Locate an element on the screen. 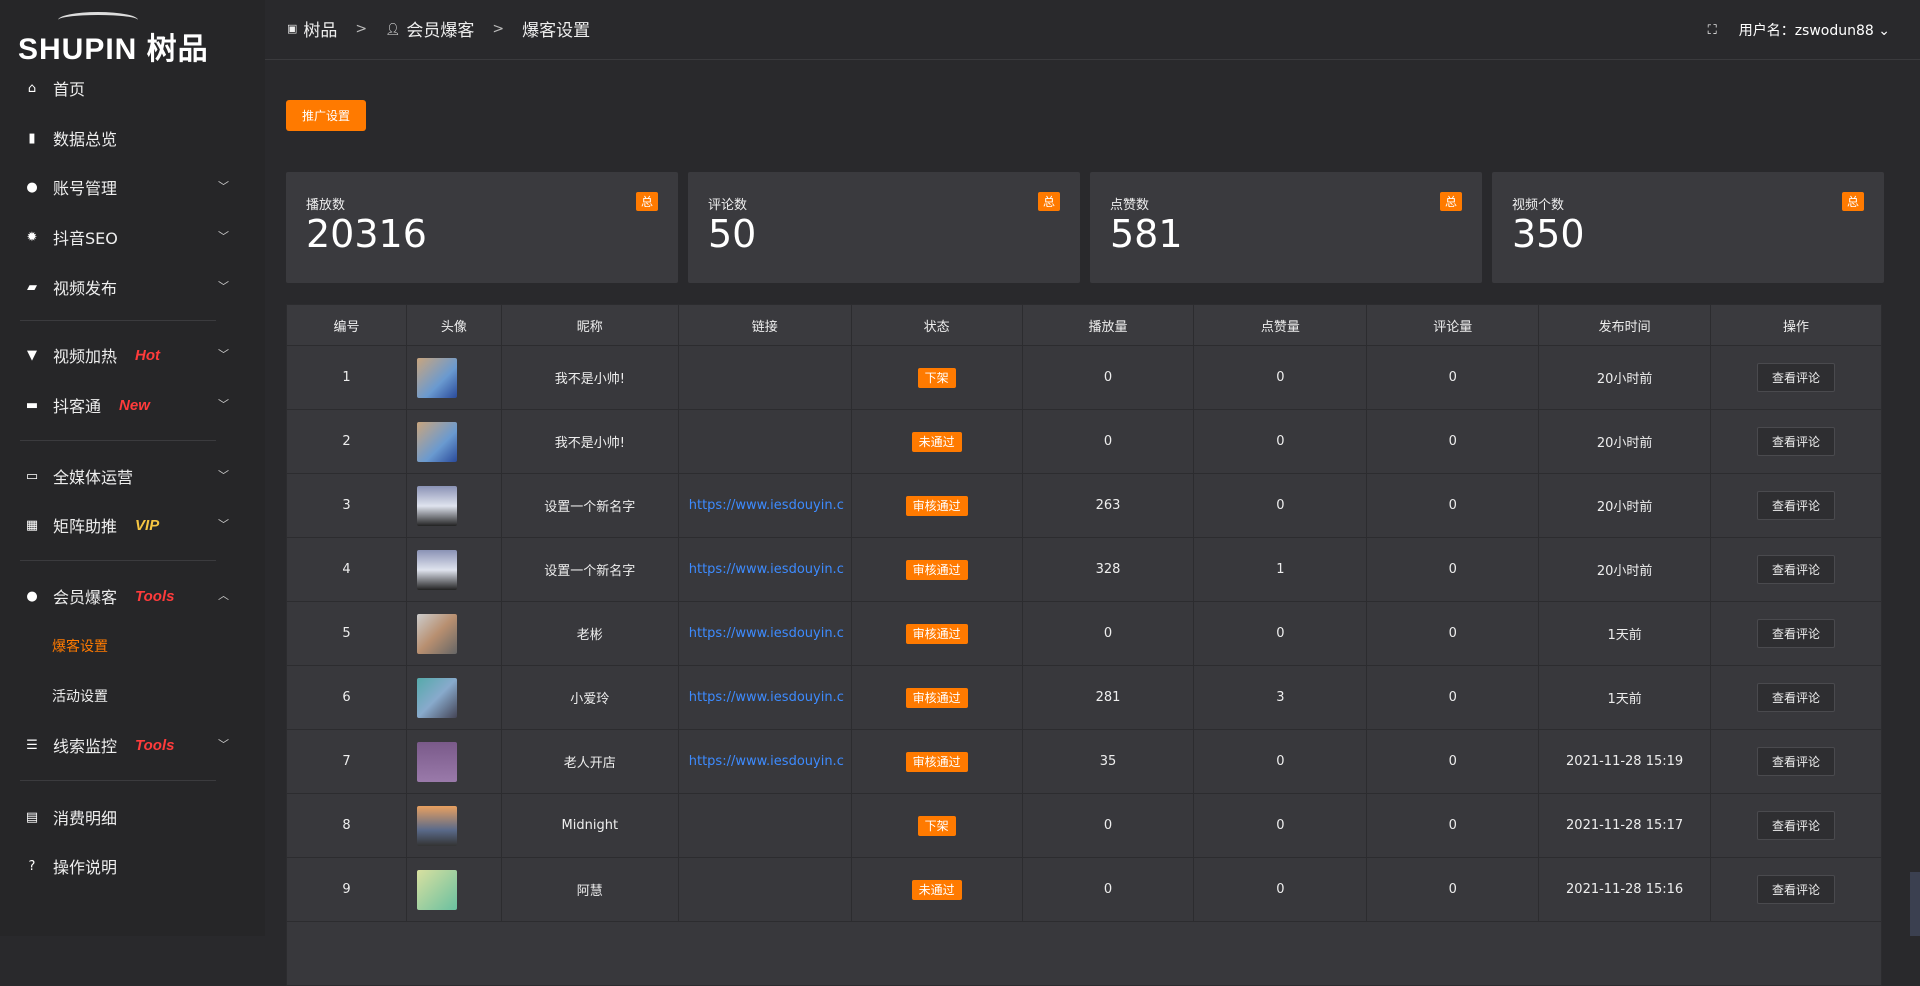  column-header: 评论量 is located at coordinates (1453, 325).